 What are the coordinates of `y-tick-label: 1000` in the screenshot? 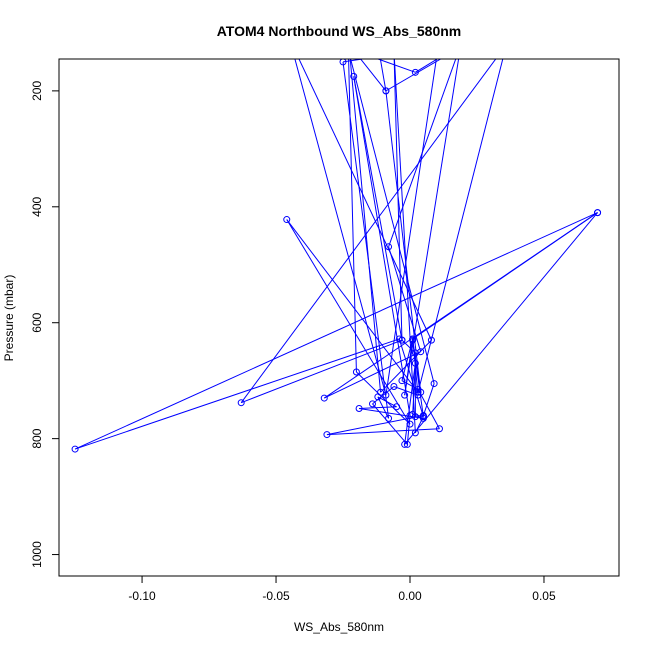 It's located at (37, 554).